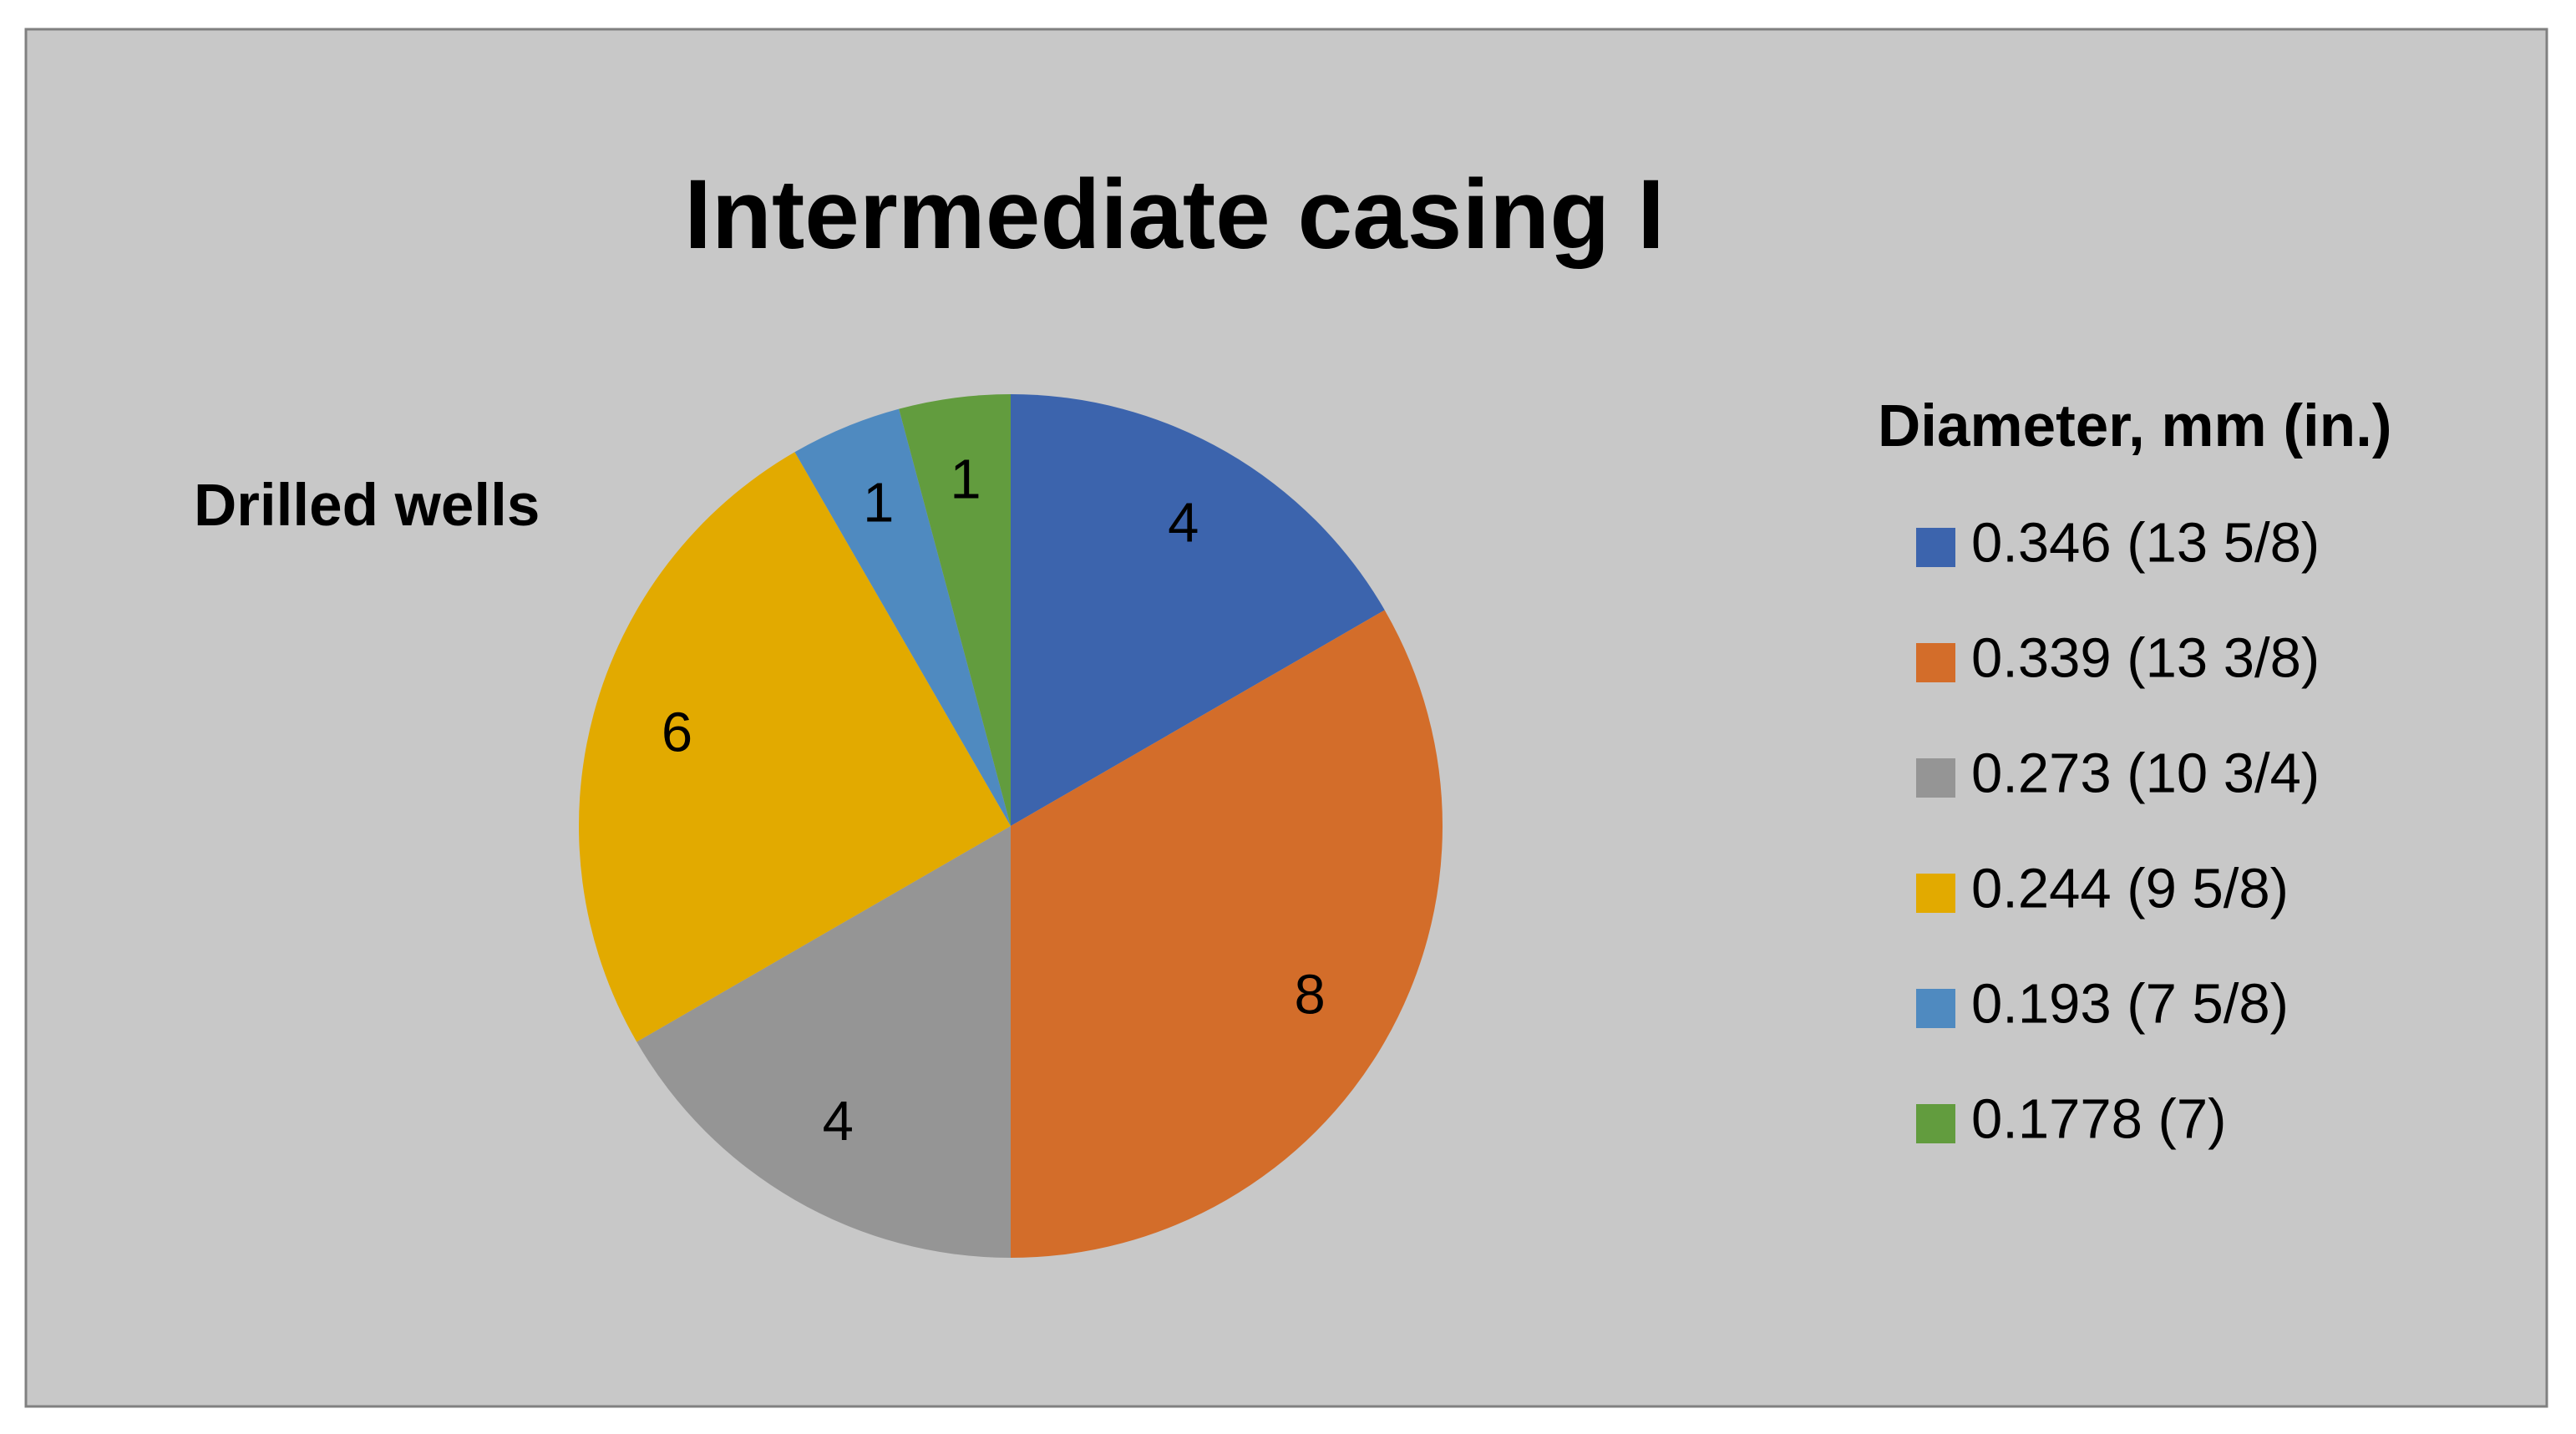 The image size is (2576, 1434). I want to click on data-label: 6, so click(677, 733).